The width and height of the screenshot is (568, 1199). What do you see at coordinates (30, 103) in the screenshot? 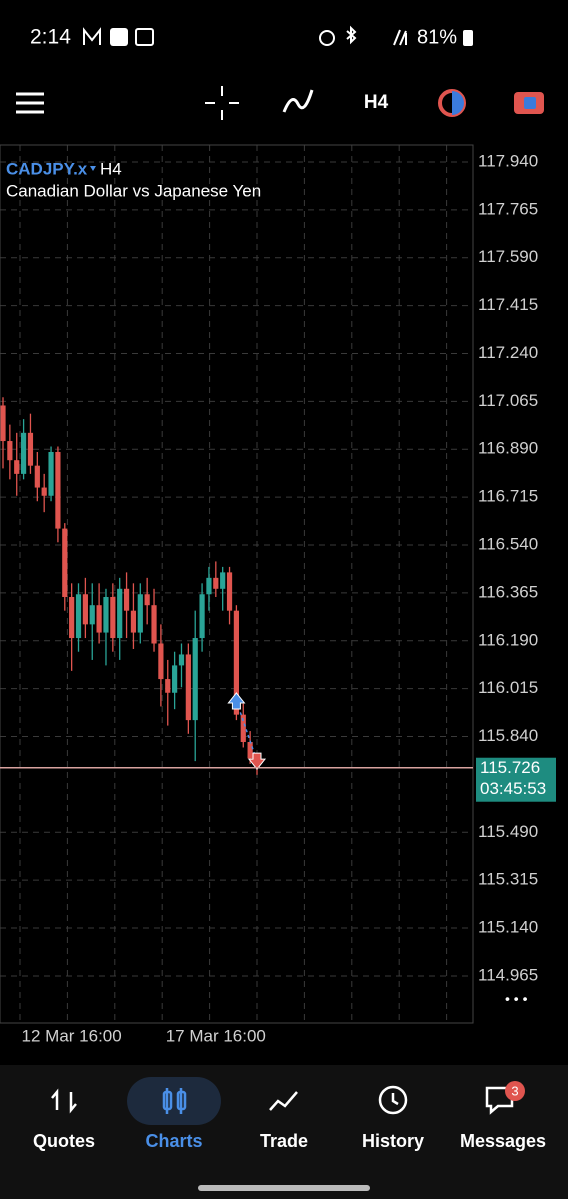
I see `menu-button` at bounding box center [30, 103].